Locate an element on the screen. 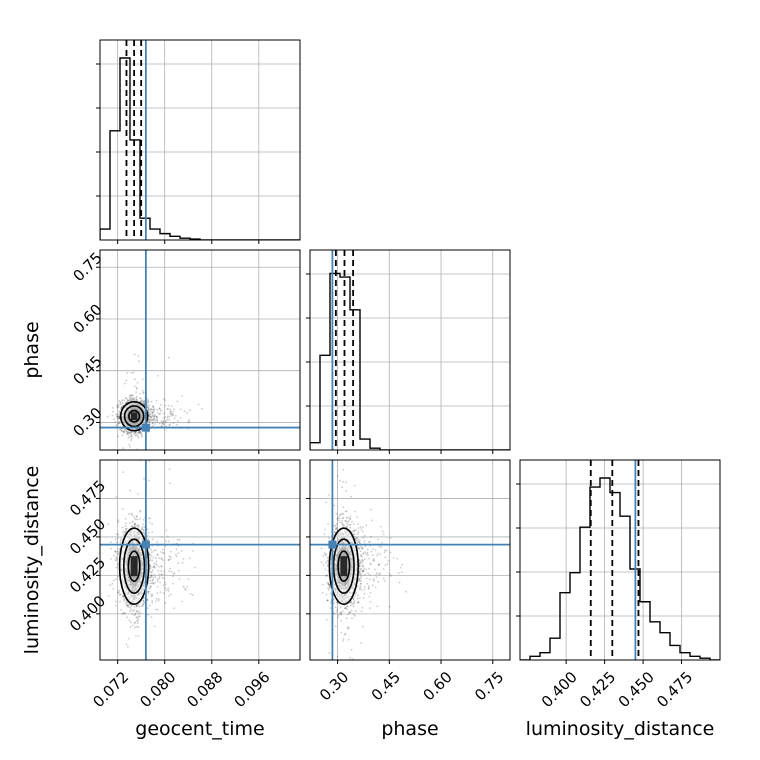 This screenshot has width=760, height=760. contour-line is located at coordinates (134, 416).